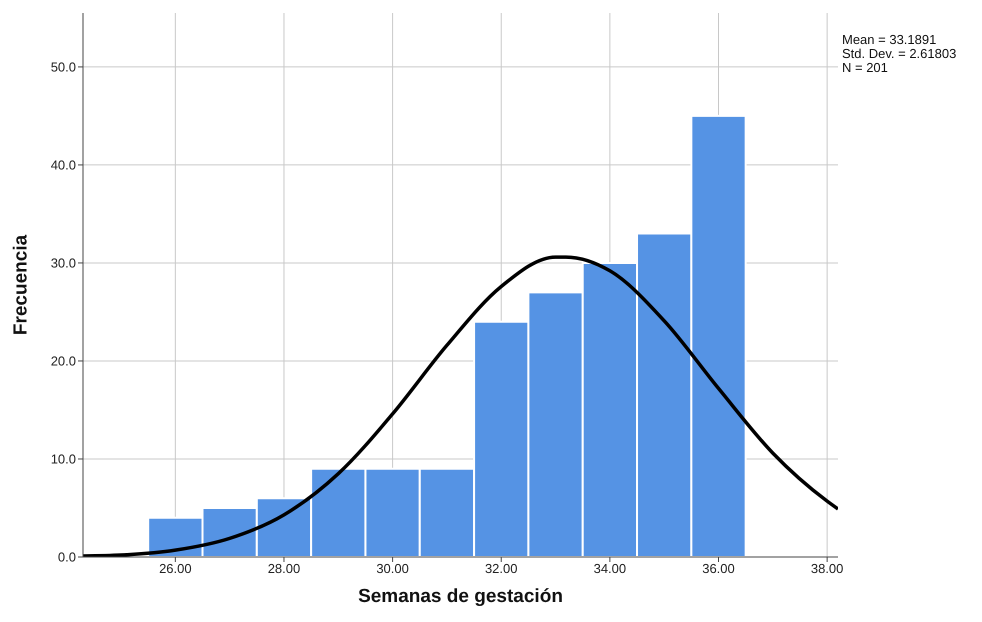  Describe the element at coordinates (392, 568) in the screenshot. I see `x-tick-label: 30.00` at that location.